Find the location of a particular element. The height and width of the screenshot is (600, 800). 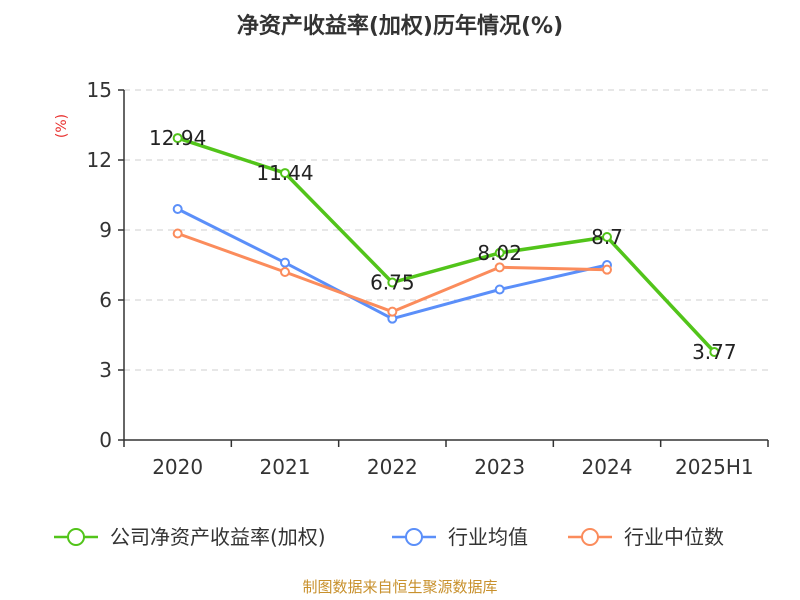

data-label: 8.7 is located at coordinates (607, 237).